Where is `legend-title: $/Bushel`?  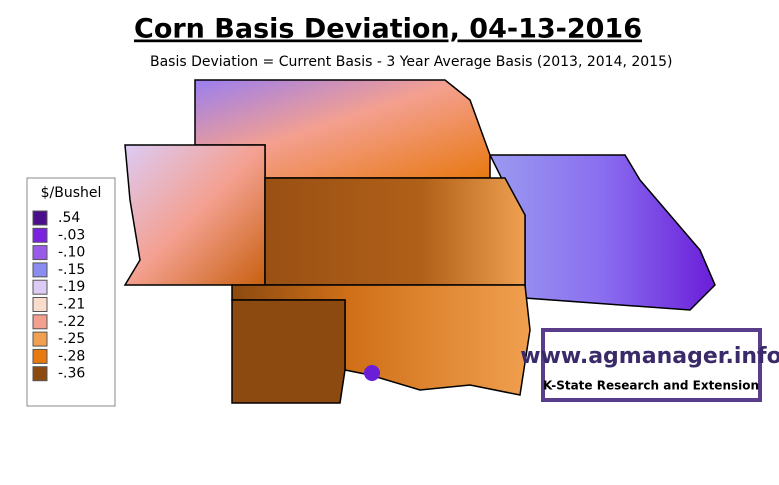
legend-title: $/Bushel is located at coordinates (71, 193).